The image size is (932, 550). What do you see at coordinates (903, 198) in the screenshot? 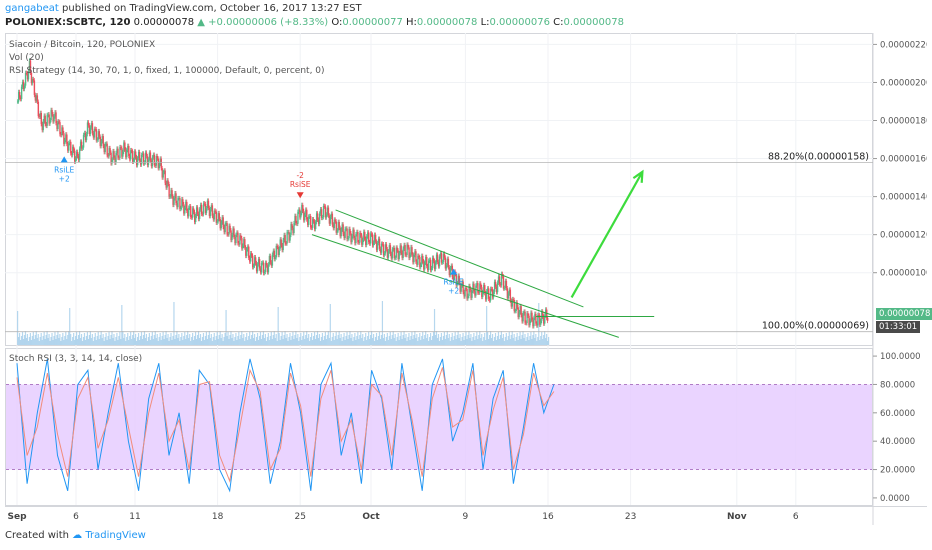
I see `price-tick-label: 0.00000140` at bounding box center [903, 198].